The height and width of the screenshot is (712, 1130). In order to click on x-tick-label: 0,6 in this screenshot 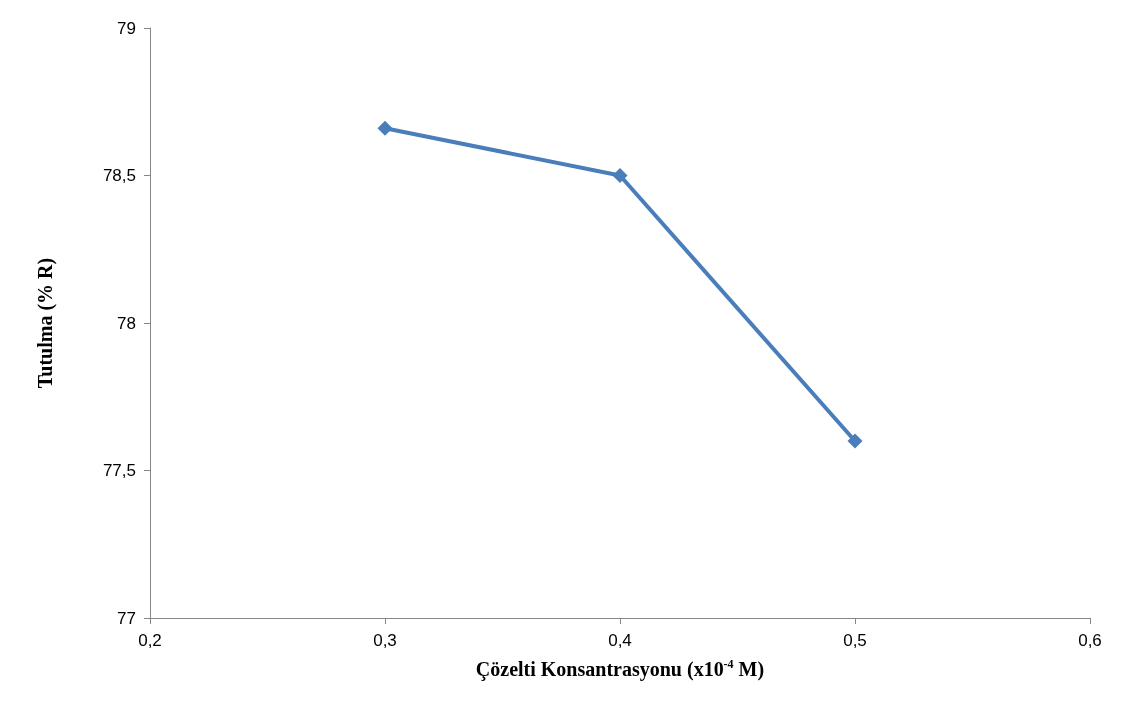, I will do `click(1090, 640)`.